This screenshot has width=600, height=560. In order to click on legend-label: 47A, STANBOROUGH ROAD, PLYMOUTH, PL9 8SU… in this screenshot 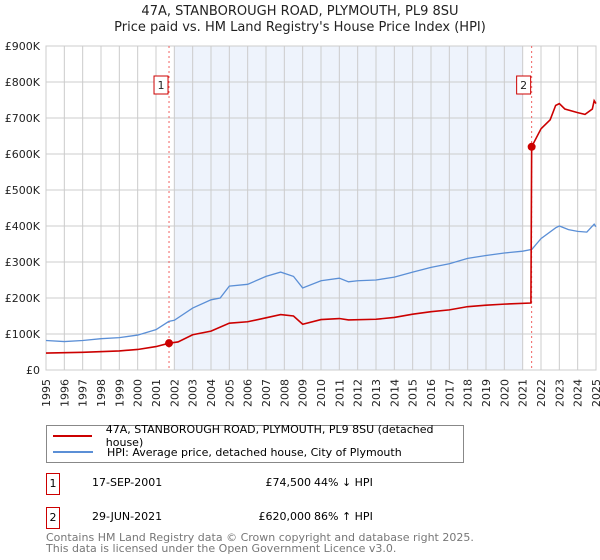, I will do `click(269, 436)`.